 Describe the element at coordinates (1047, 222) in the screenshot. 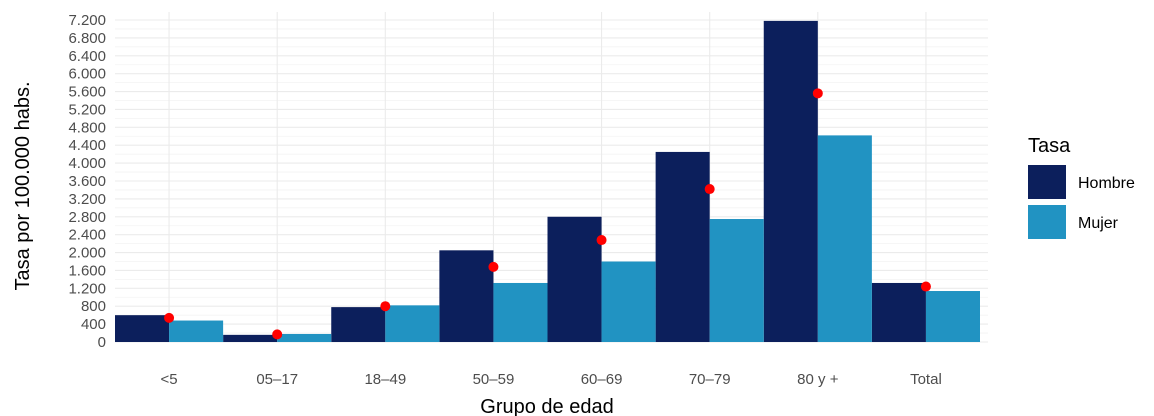

I see `legend-swatch-mujer` at that location.